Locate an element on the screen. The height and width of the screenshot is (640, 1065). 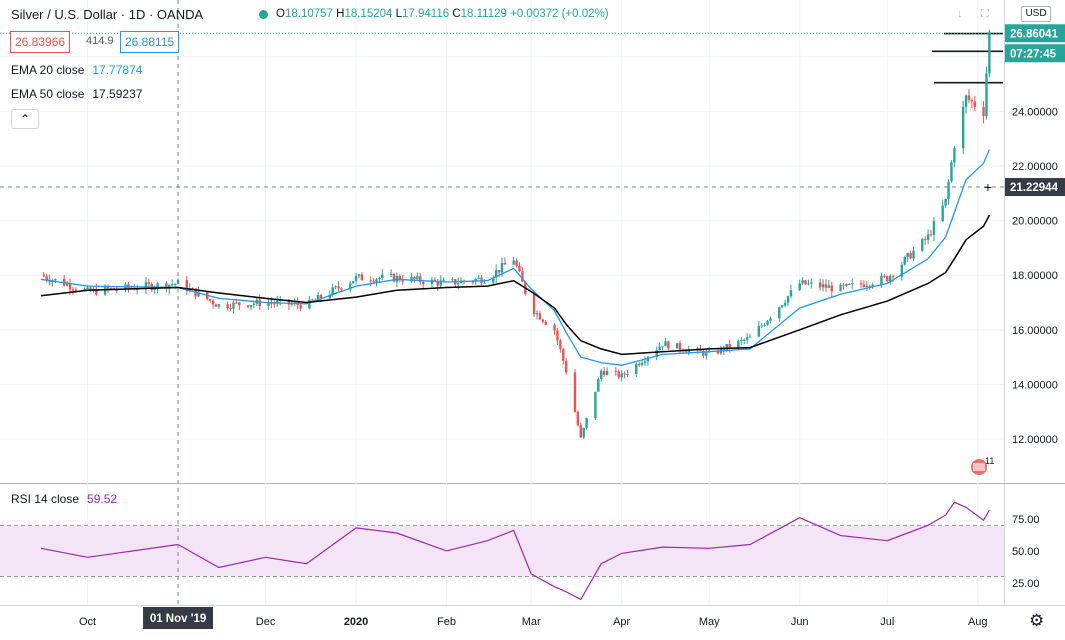
price-tick-label: 16.00000 is located at coordinates (1035, 331).